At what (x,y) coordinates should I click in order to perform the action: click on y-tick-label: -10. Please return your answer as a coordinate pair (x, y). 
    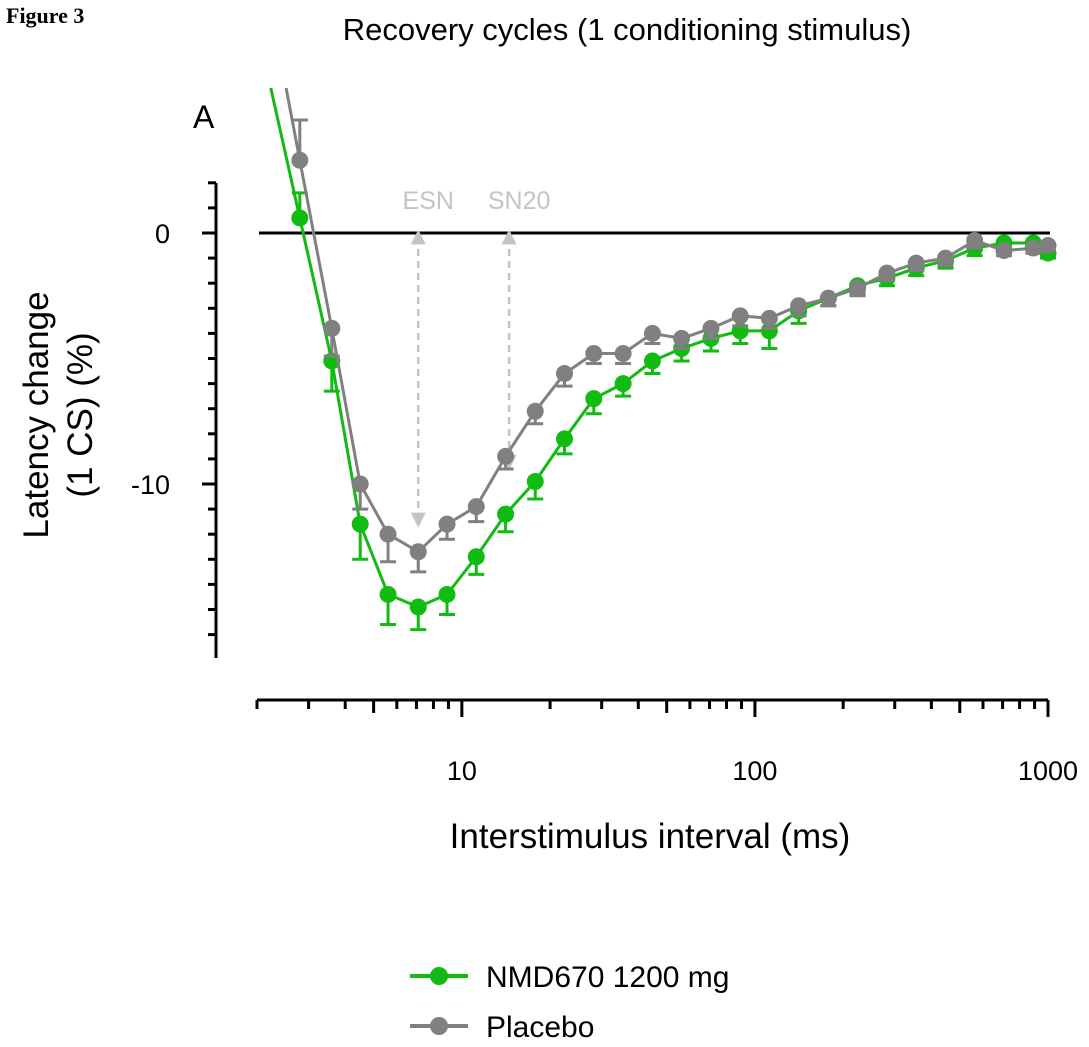
    Looking at the image, I should click on (150, 485).